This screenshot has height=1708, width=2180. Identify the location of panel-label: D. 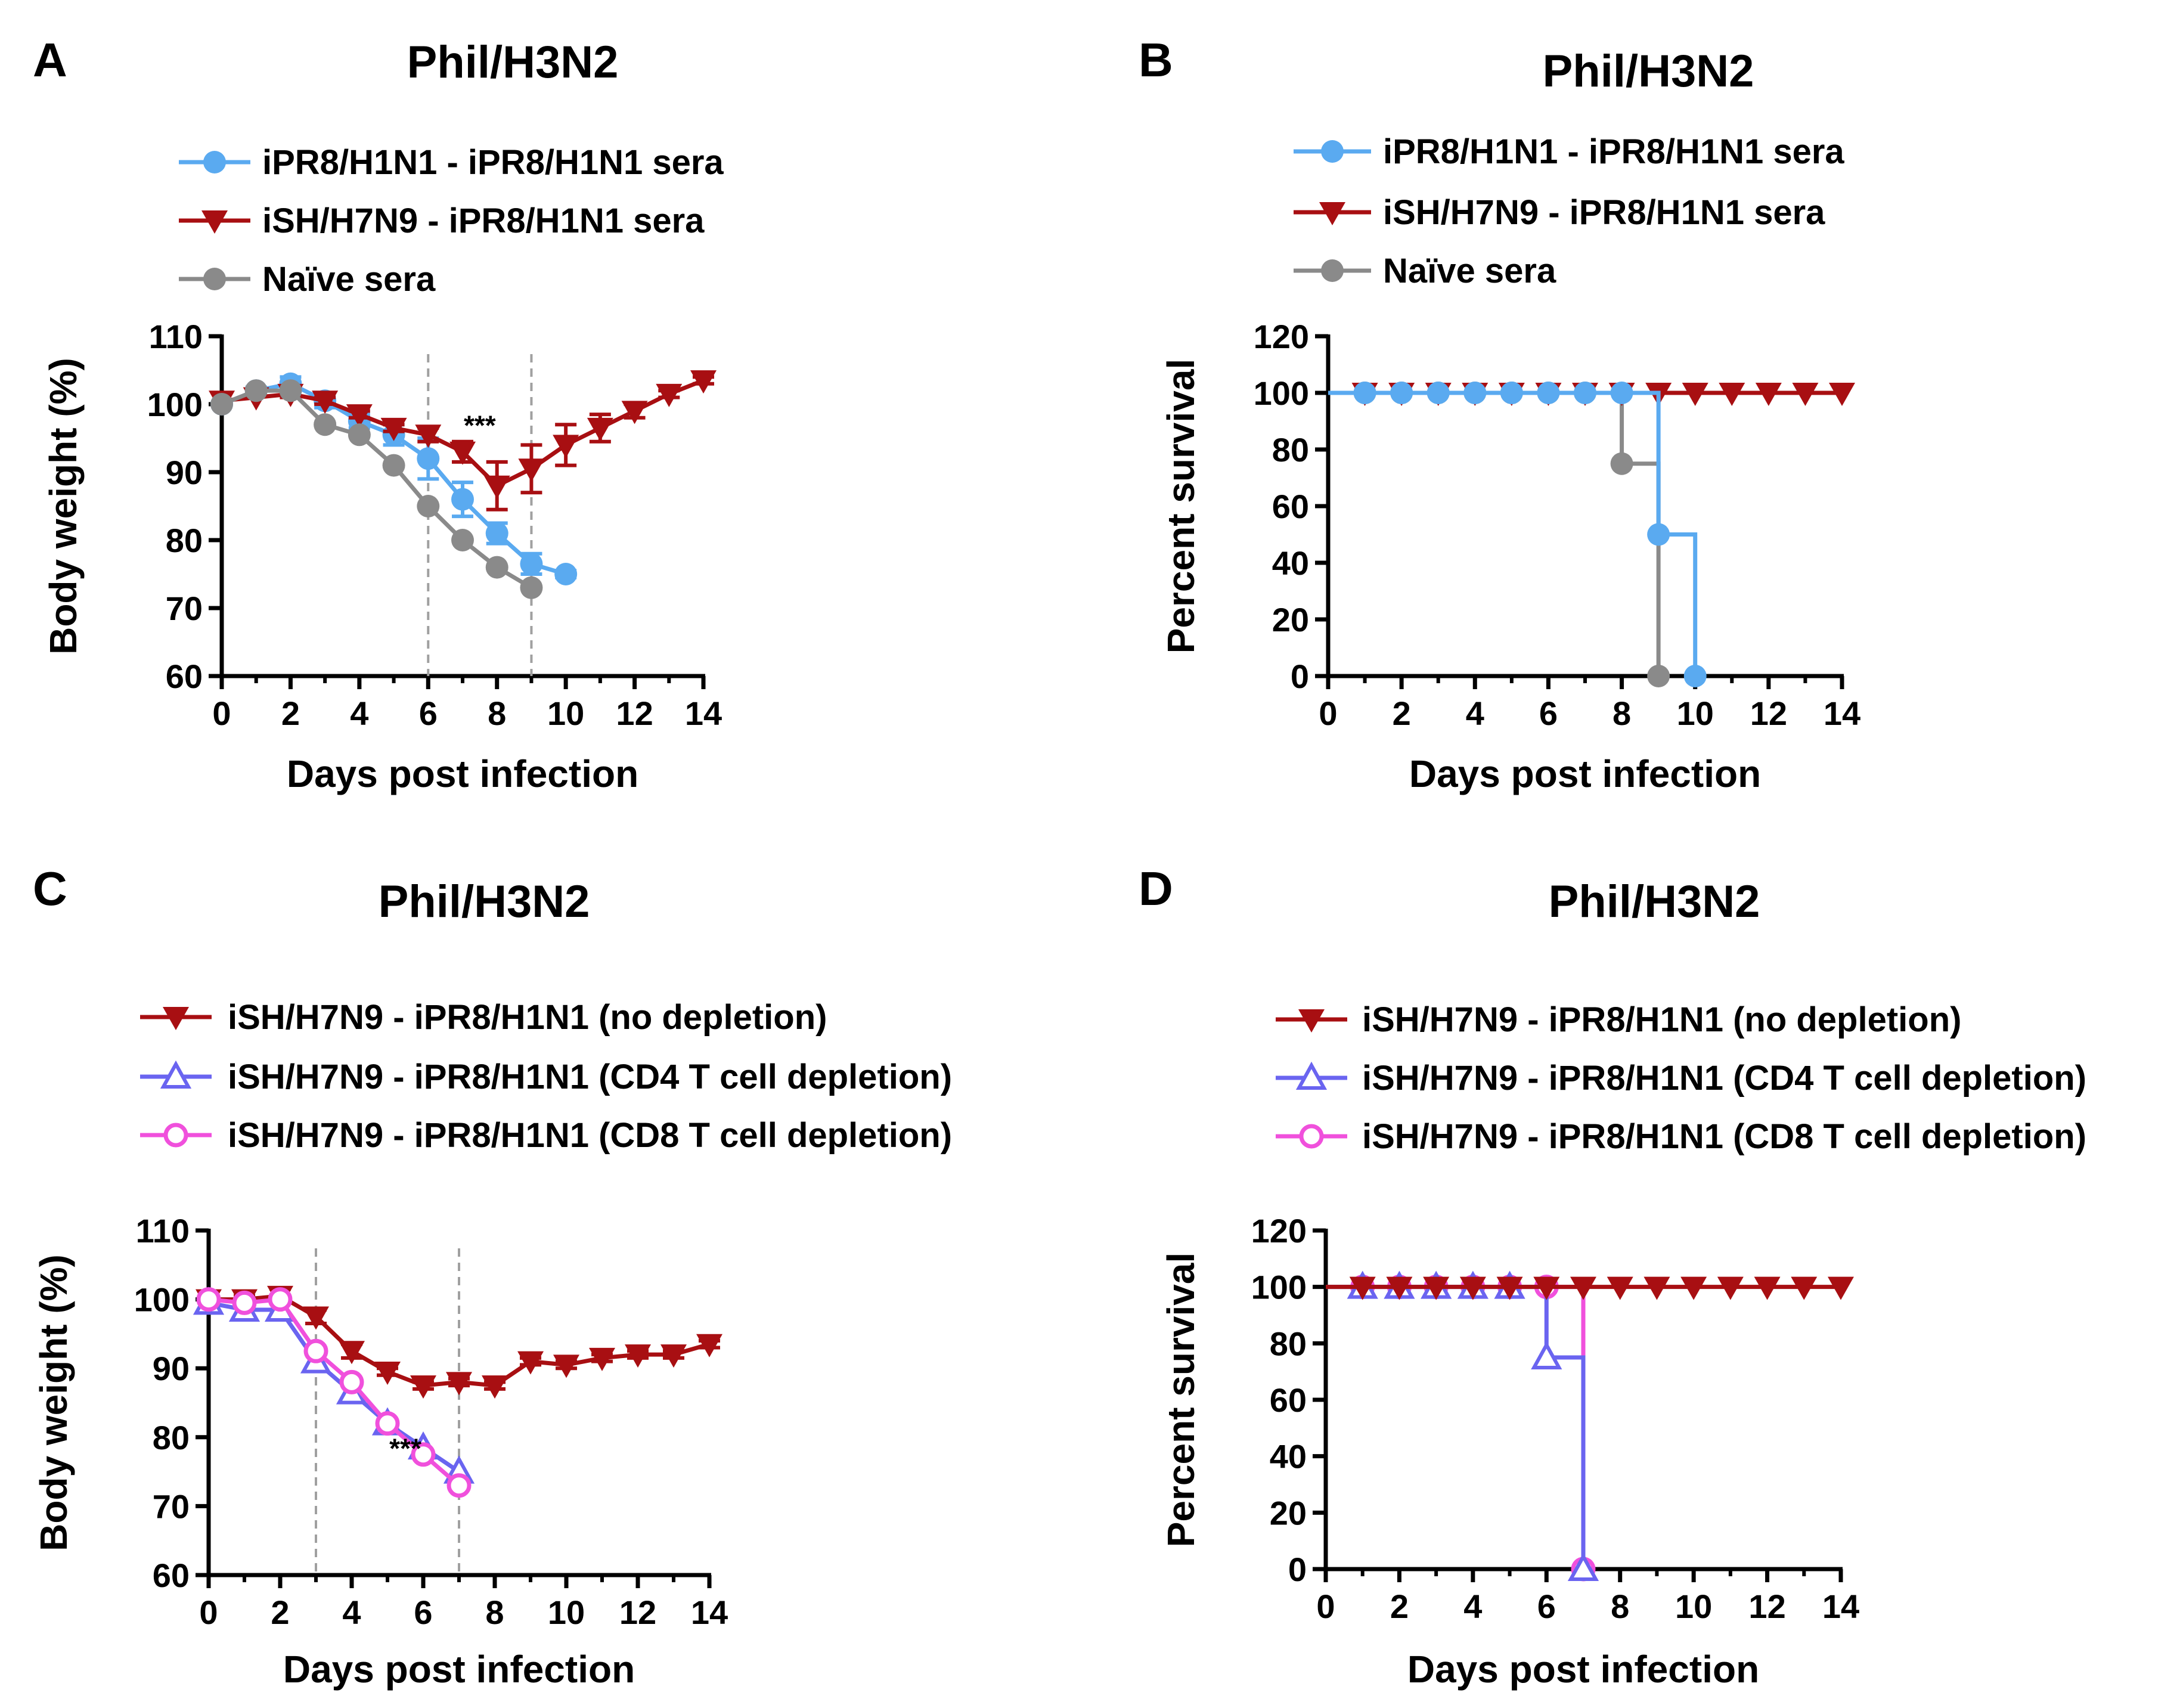
(1156, 888).